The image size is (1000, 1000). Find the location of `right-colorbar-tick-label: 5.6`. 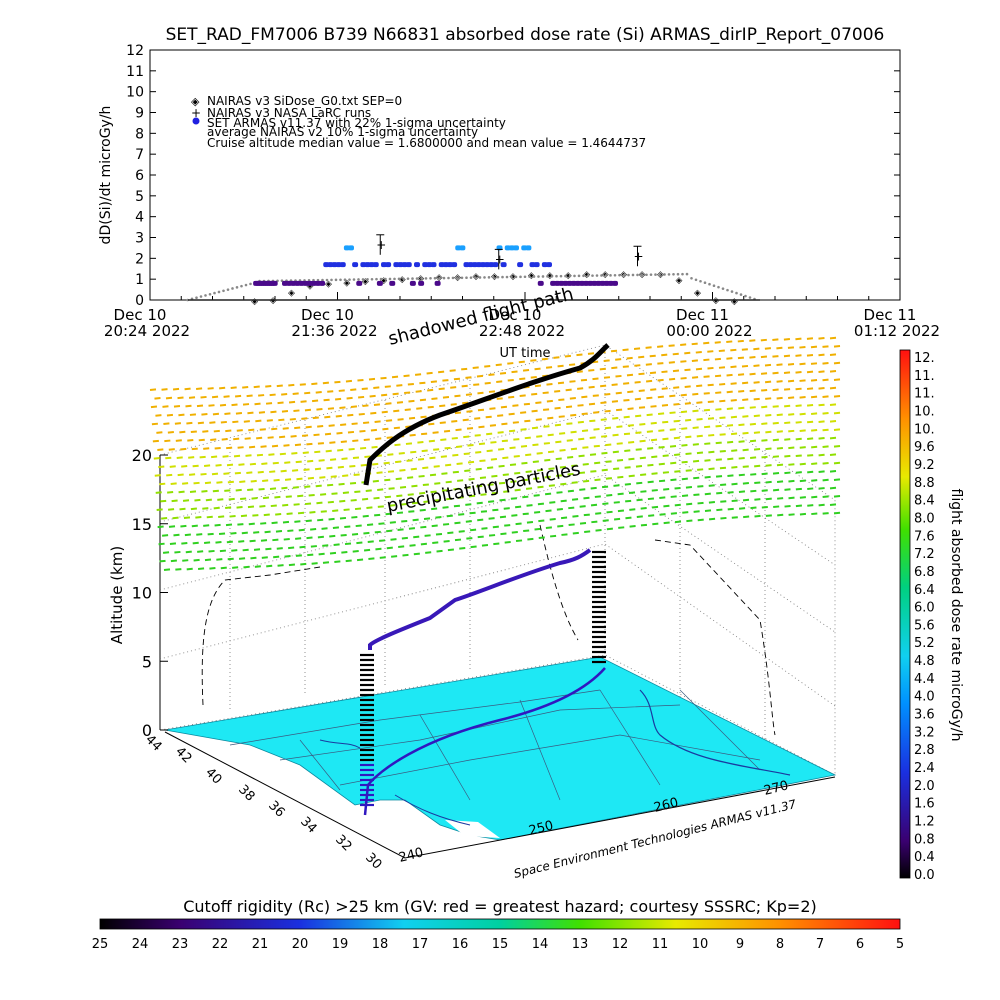

right-colorbar-tick-label: 5.6 is located at coordinates (924, 625).